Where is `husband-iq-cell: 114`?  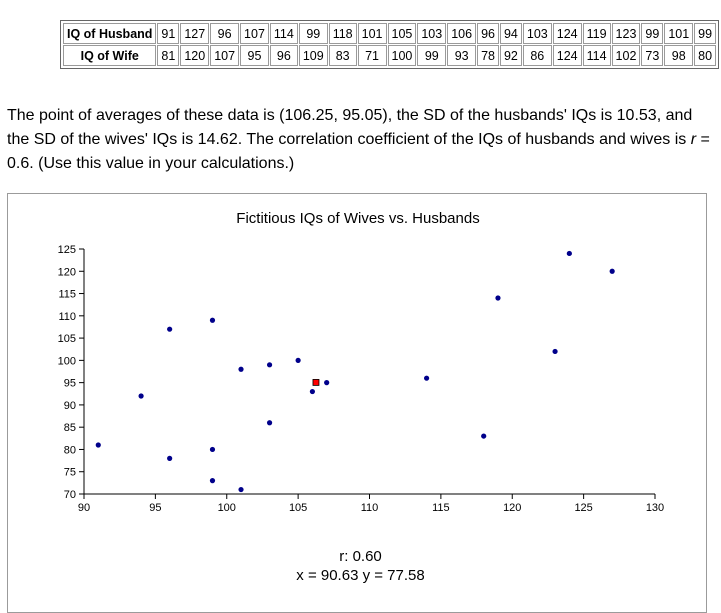
husband-iq-cell: 114 is located at coordinates (283, 33).